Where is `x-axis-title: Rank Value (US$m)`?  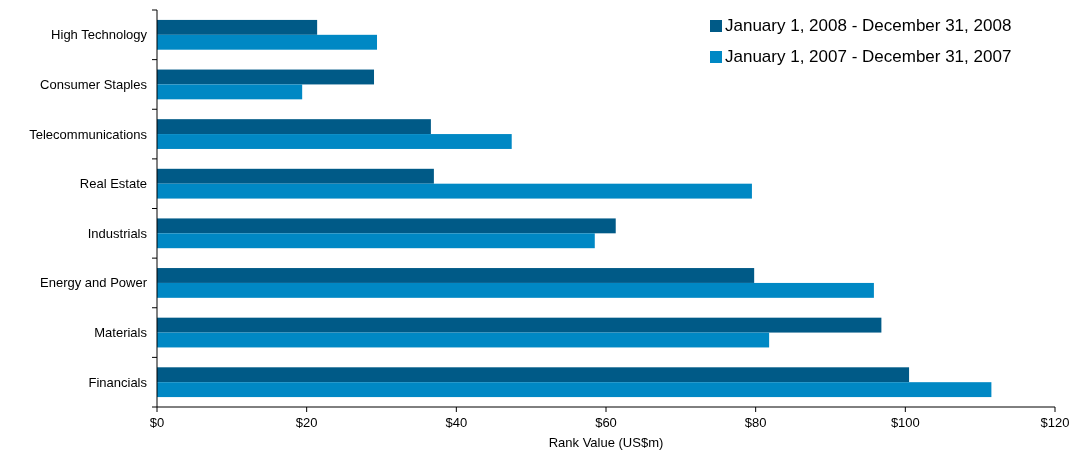
x-axis-title: Rank Value (US$m) is located at coordinates (606, 442).